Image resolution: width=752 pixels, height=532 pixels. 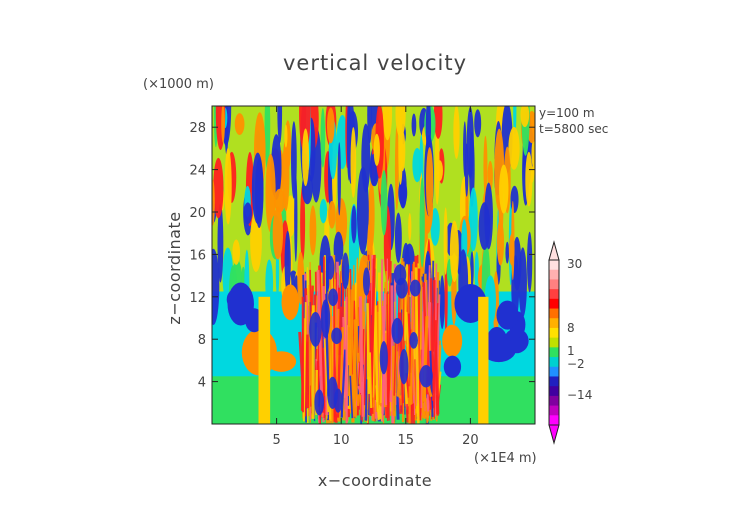 I want to click on y-tick-label: 4, so click(x=202, y=383).